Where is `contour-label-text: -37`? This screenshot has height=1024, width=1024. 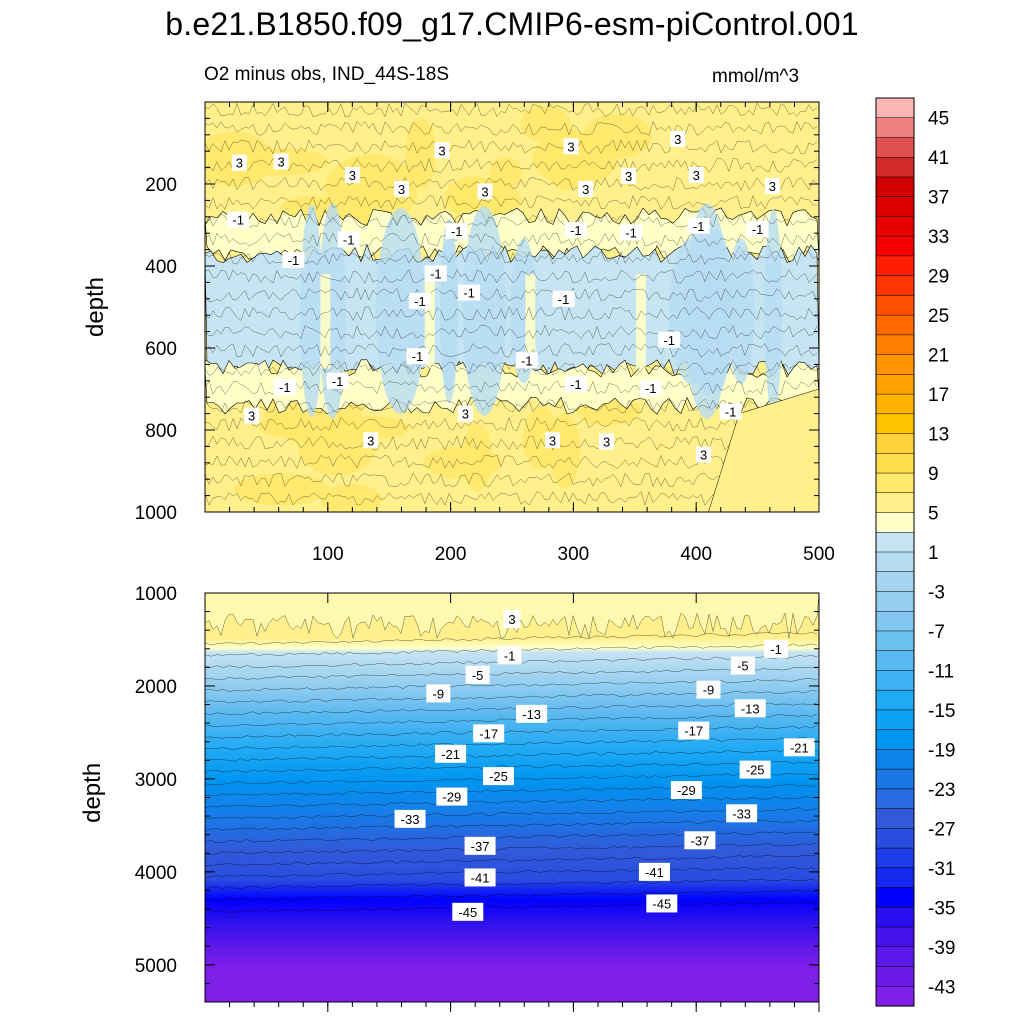 contour-label-text: -37 is located at coordinates (480, 846).